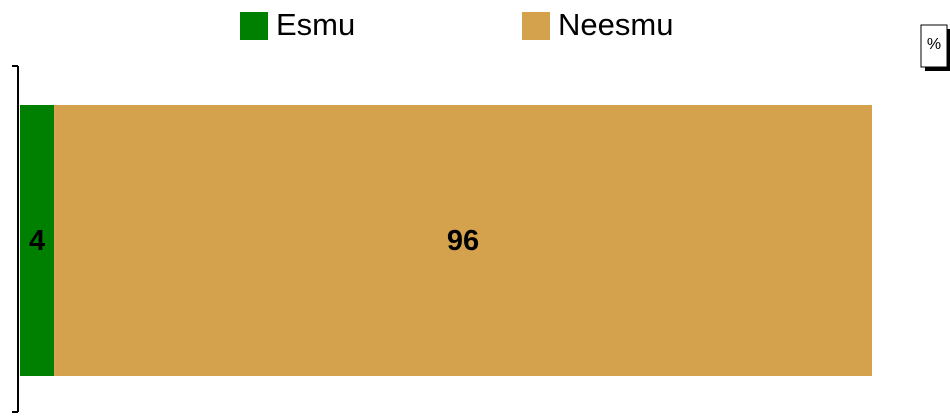 The image size is (950, 417). I want to click on legend-label: Neesmu, so click(615, 24).